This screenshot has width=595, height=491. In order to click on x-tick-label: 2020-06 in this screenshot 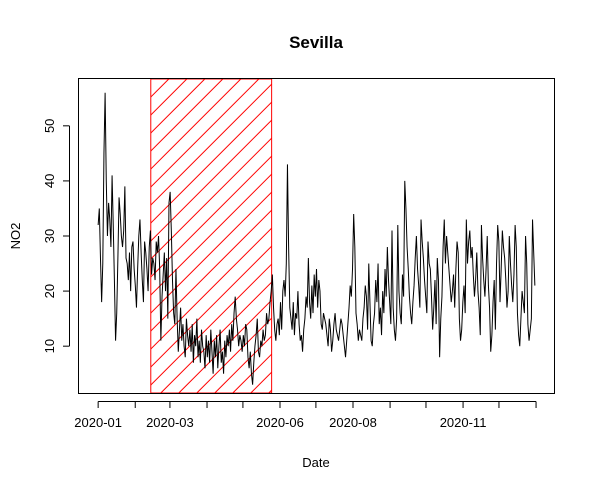, I will do `click(280, 422)`.